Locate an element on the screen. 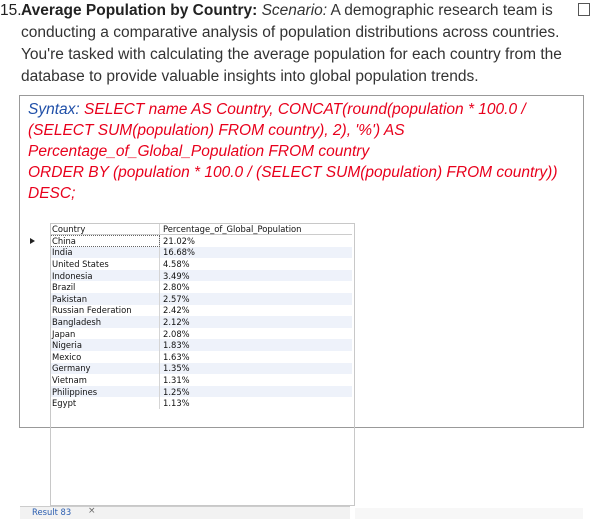 This screenshot has height=519, width=592. row-indicator-header is located at coordinates (38, 229).